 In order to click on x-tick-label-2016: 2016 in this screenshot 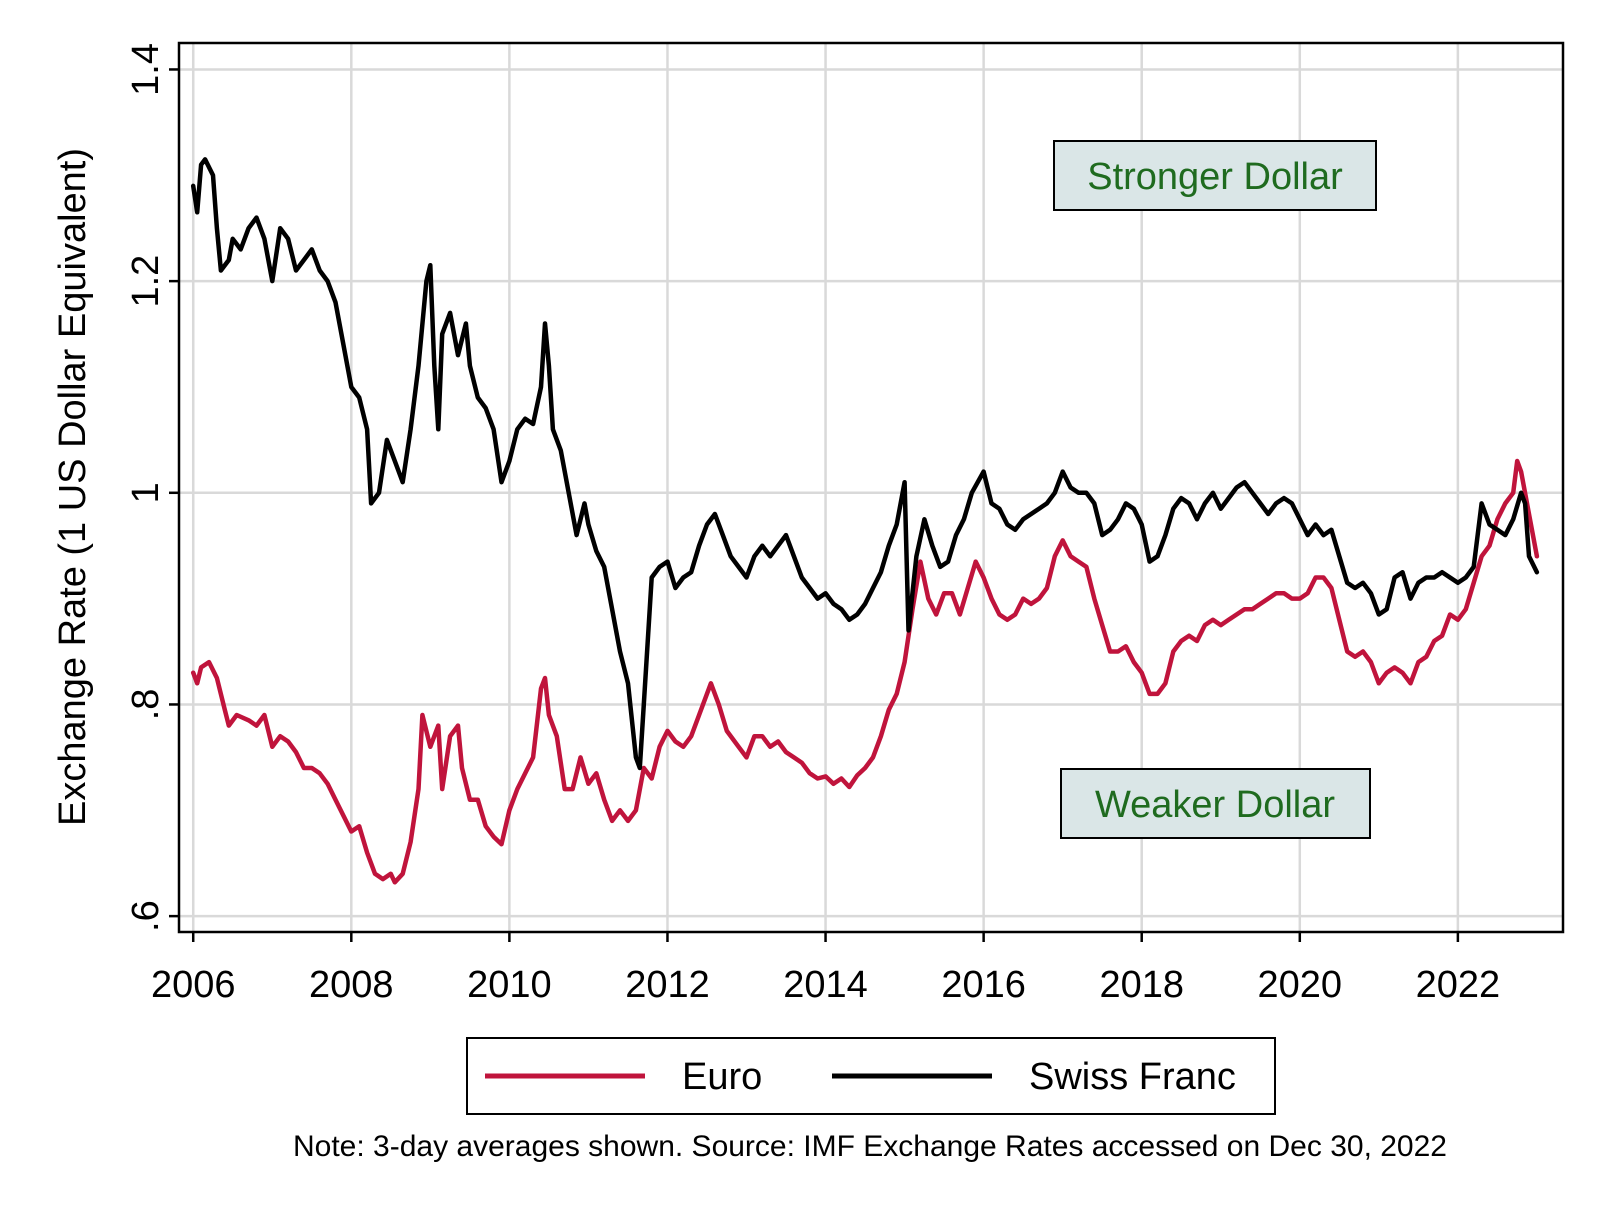, I will do `click(983, 985)`.